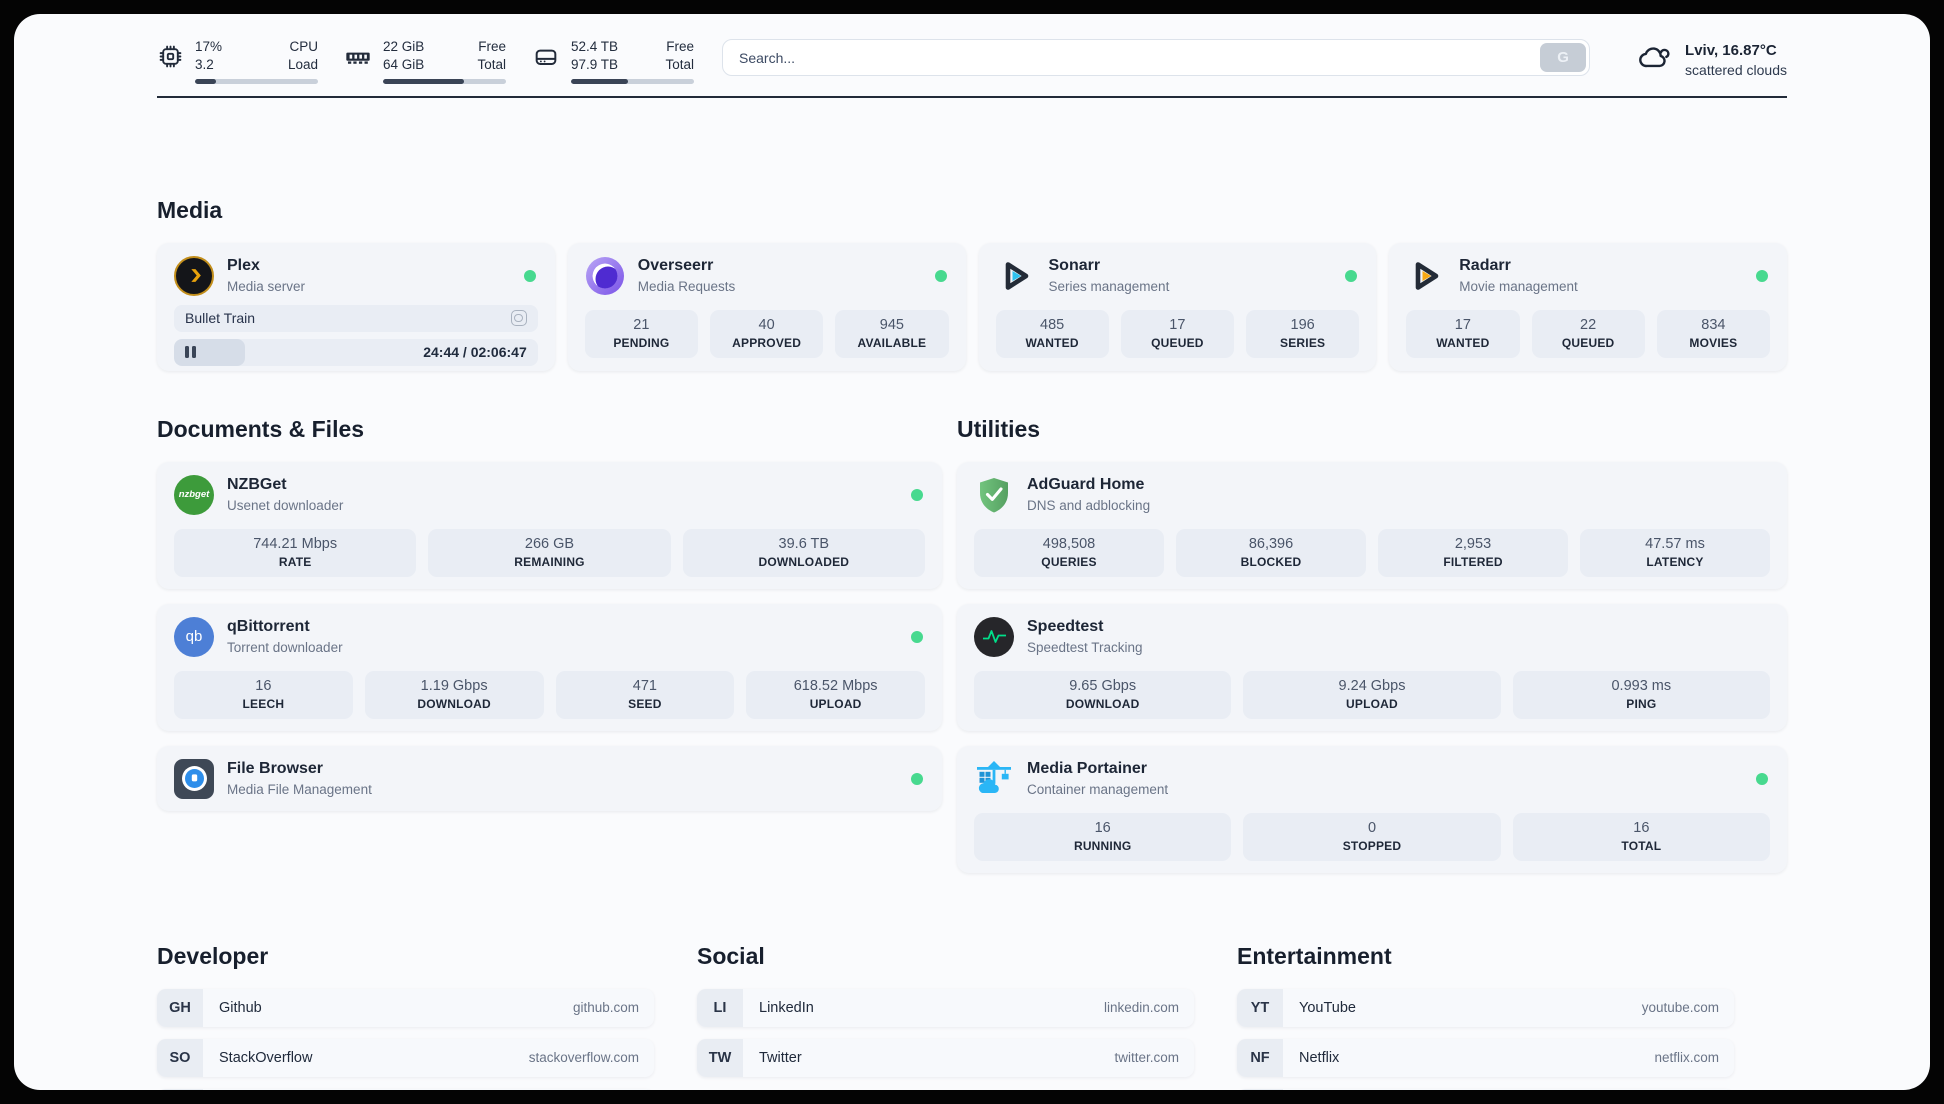 This screenshot has height=1104, width=1944. Describe the element at coordinates (1485, 1089) in the screenshot. I see `bookmark-reddit: RE Reddit reddit.com` at that location.